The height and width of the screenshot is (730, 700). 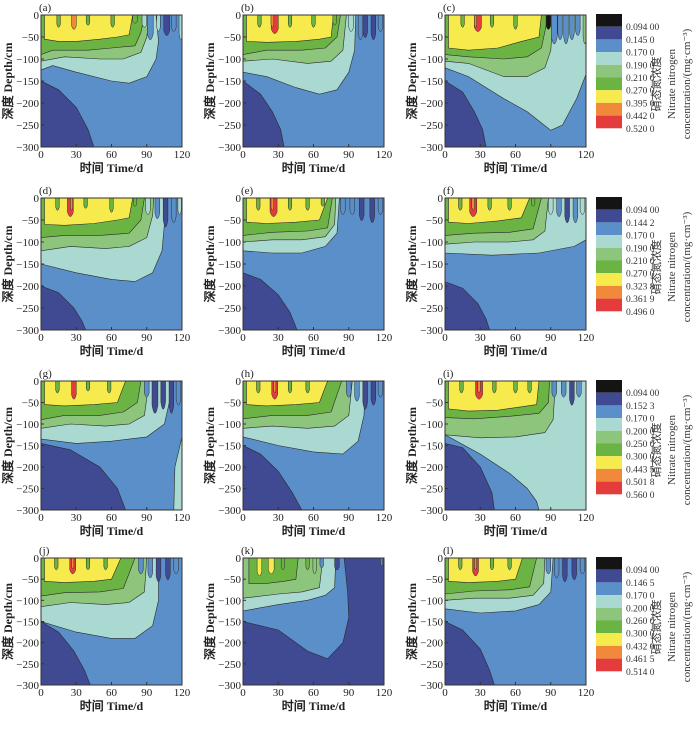 I want to click on panel-label: (a), so click(x=45, y=8).